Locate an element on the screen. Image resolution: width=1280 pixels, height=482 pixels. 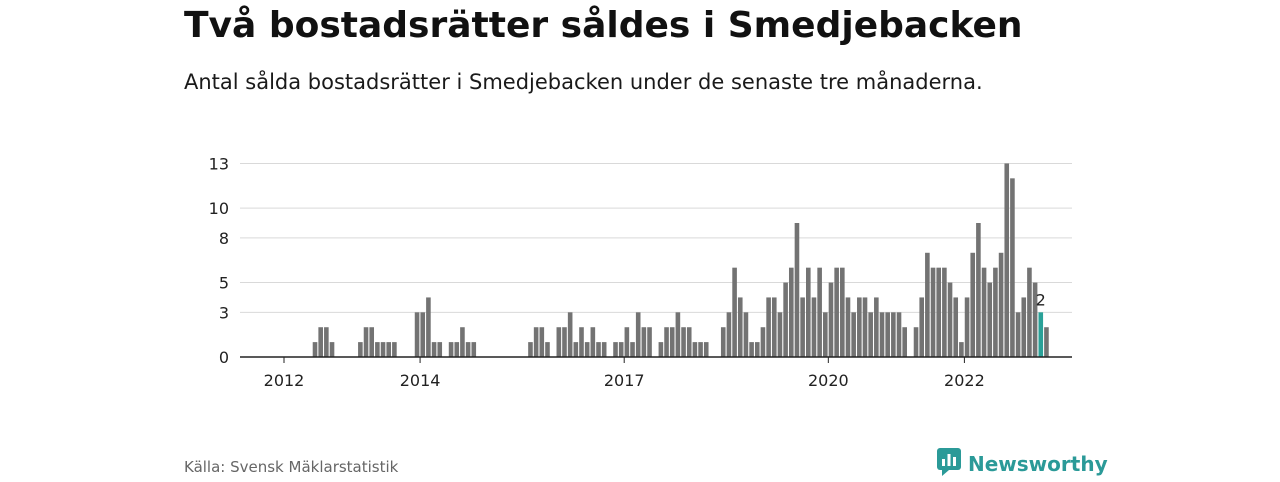
source-note: Källa: Svensk Mäklarstatistik is located at coordinates (291, 467).